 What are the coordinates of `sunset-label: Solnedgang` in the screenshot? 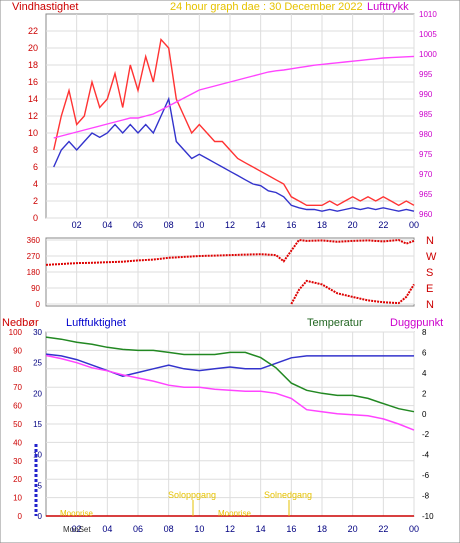 It's located at (288, 495).